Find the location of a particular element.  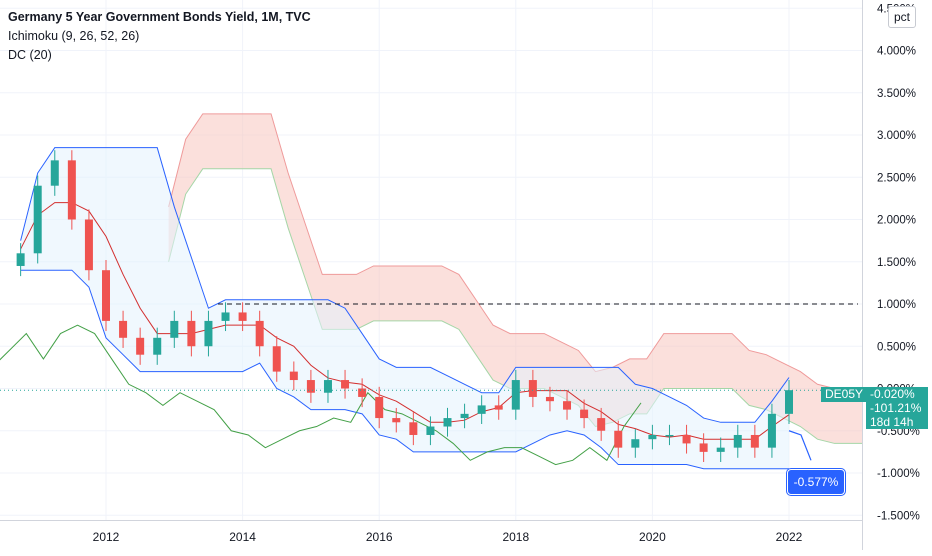

target-price-label: -0.577% is located at coordinates (816, 482).